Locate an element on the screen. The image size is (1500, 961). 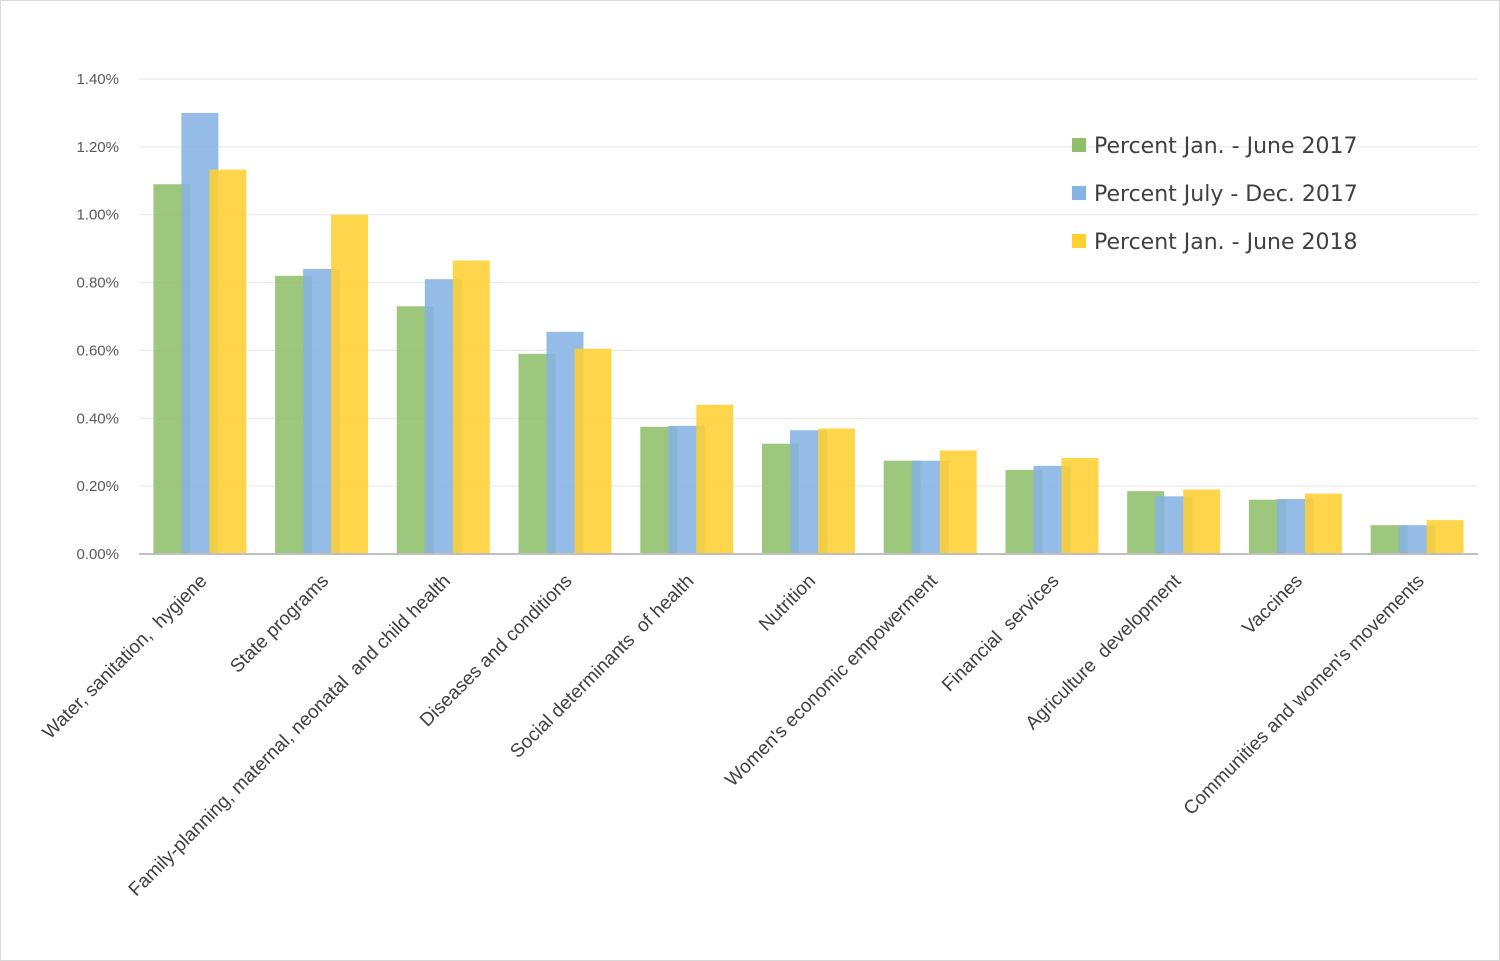
y-tick-label: 0.60% is located at coordinates (97, 350).